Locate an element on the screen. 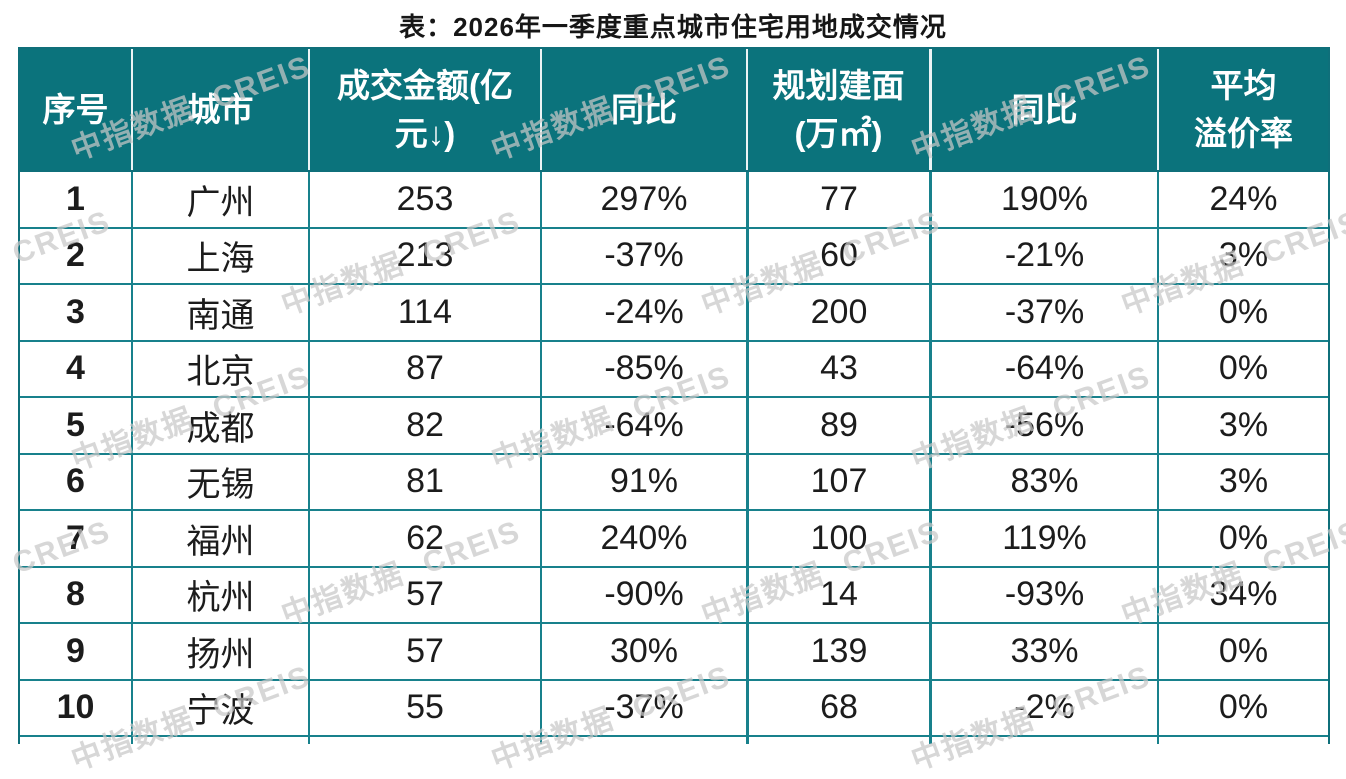  table-row: 9 扬州 57 30% 139 33% 0% is located at coordinates (674, 650).